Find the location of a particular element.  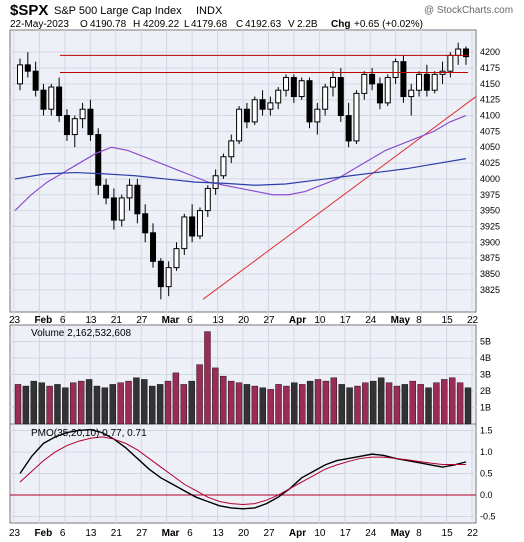

x-tick-label-bottom: May is located at coordinates (401, 533).